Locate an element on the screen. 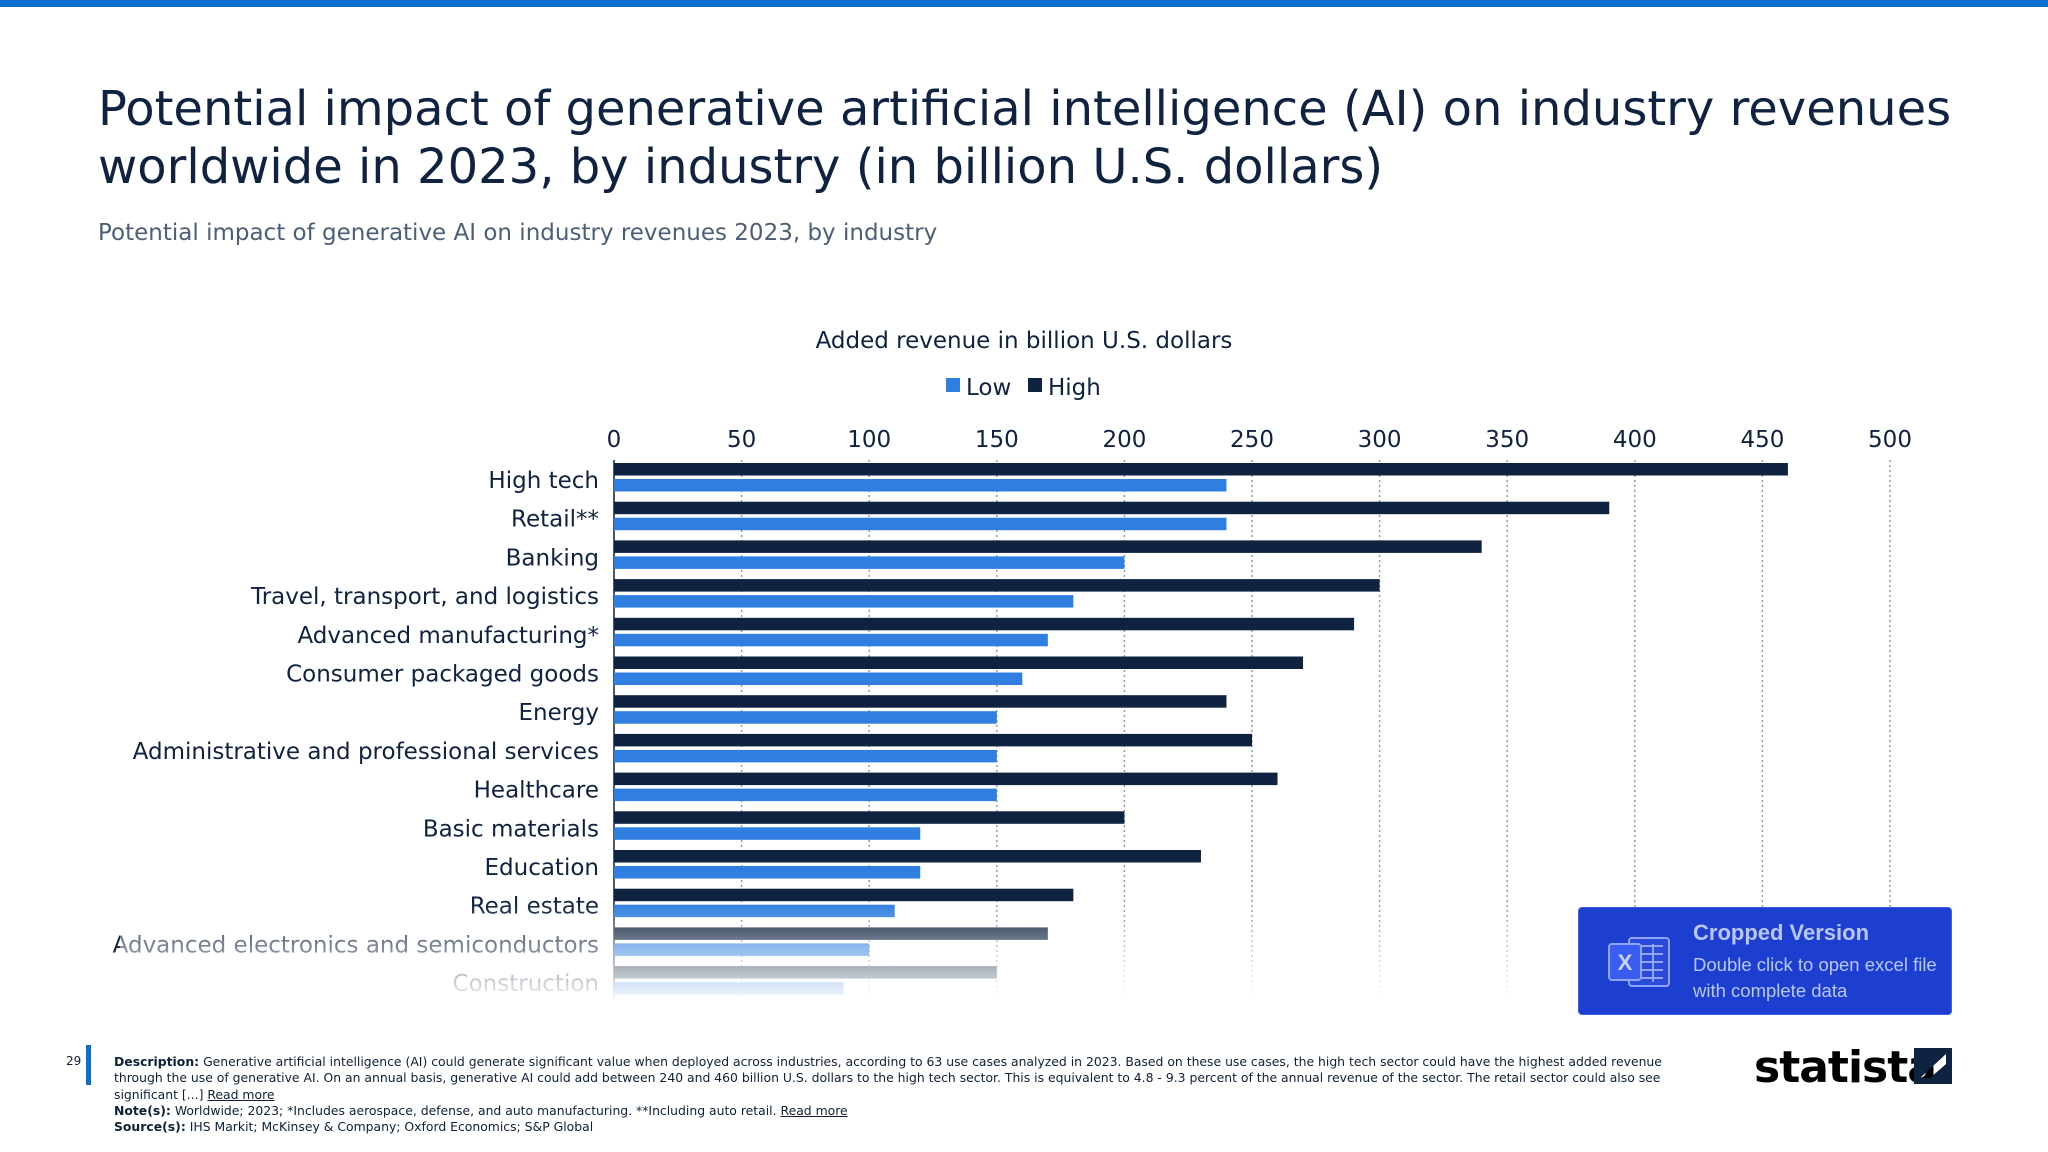 Image resolution: width=2048 pixels, height=1152 pixels. category-label: Administrative and professional services is located at coordinates (366, 752).